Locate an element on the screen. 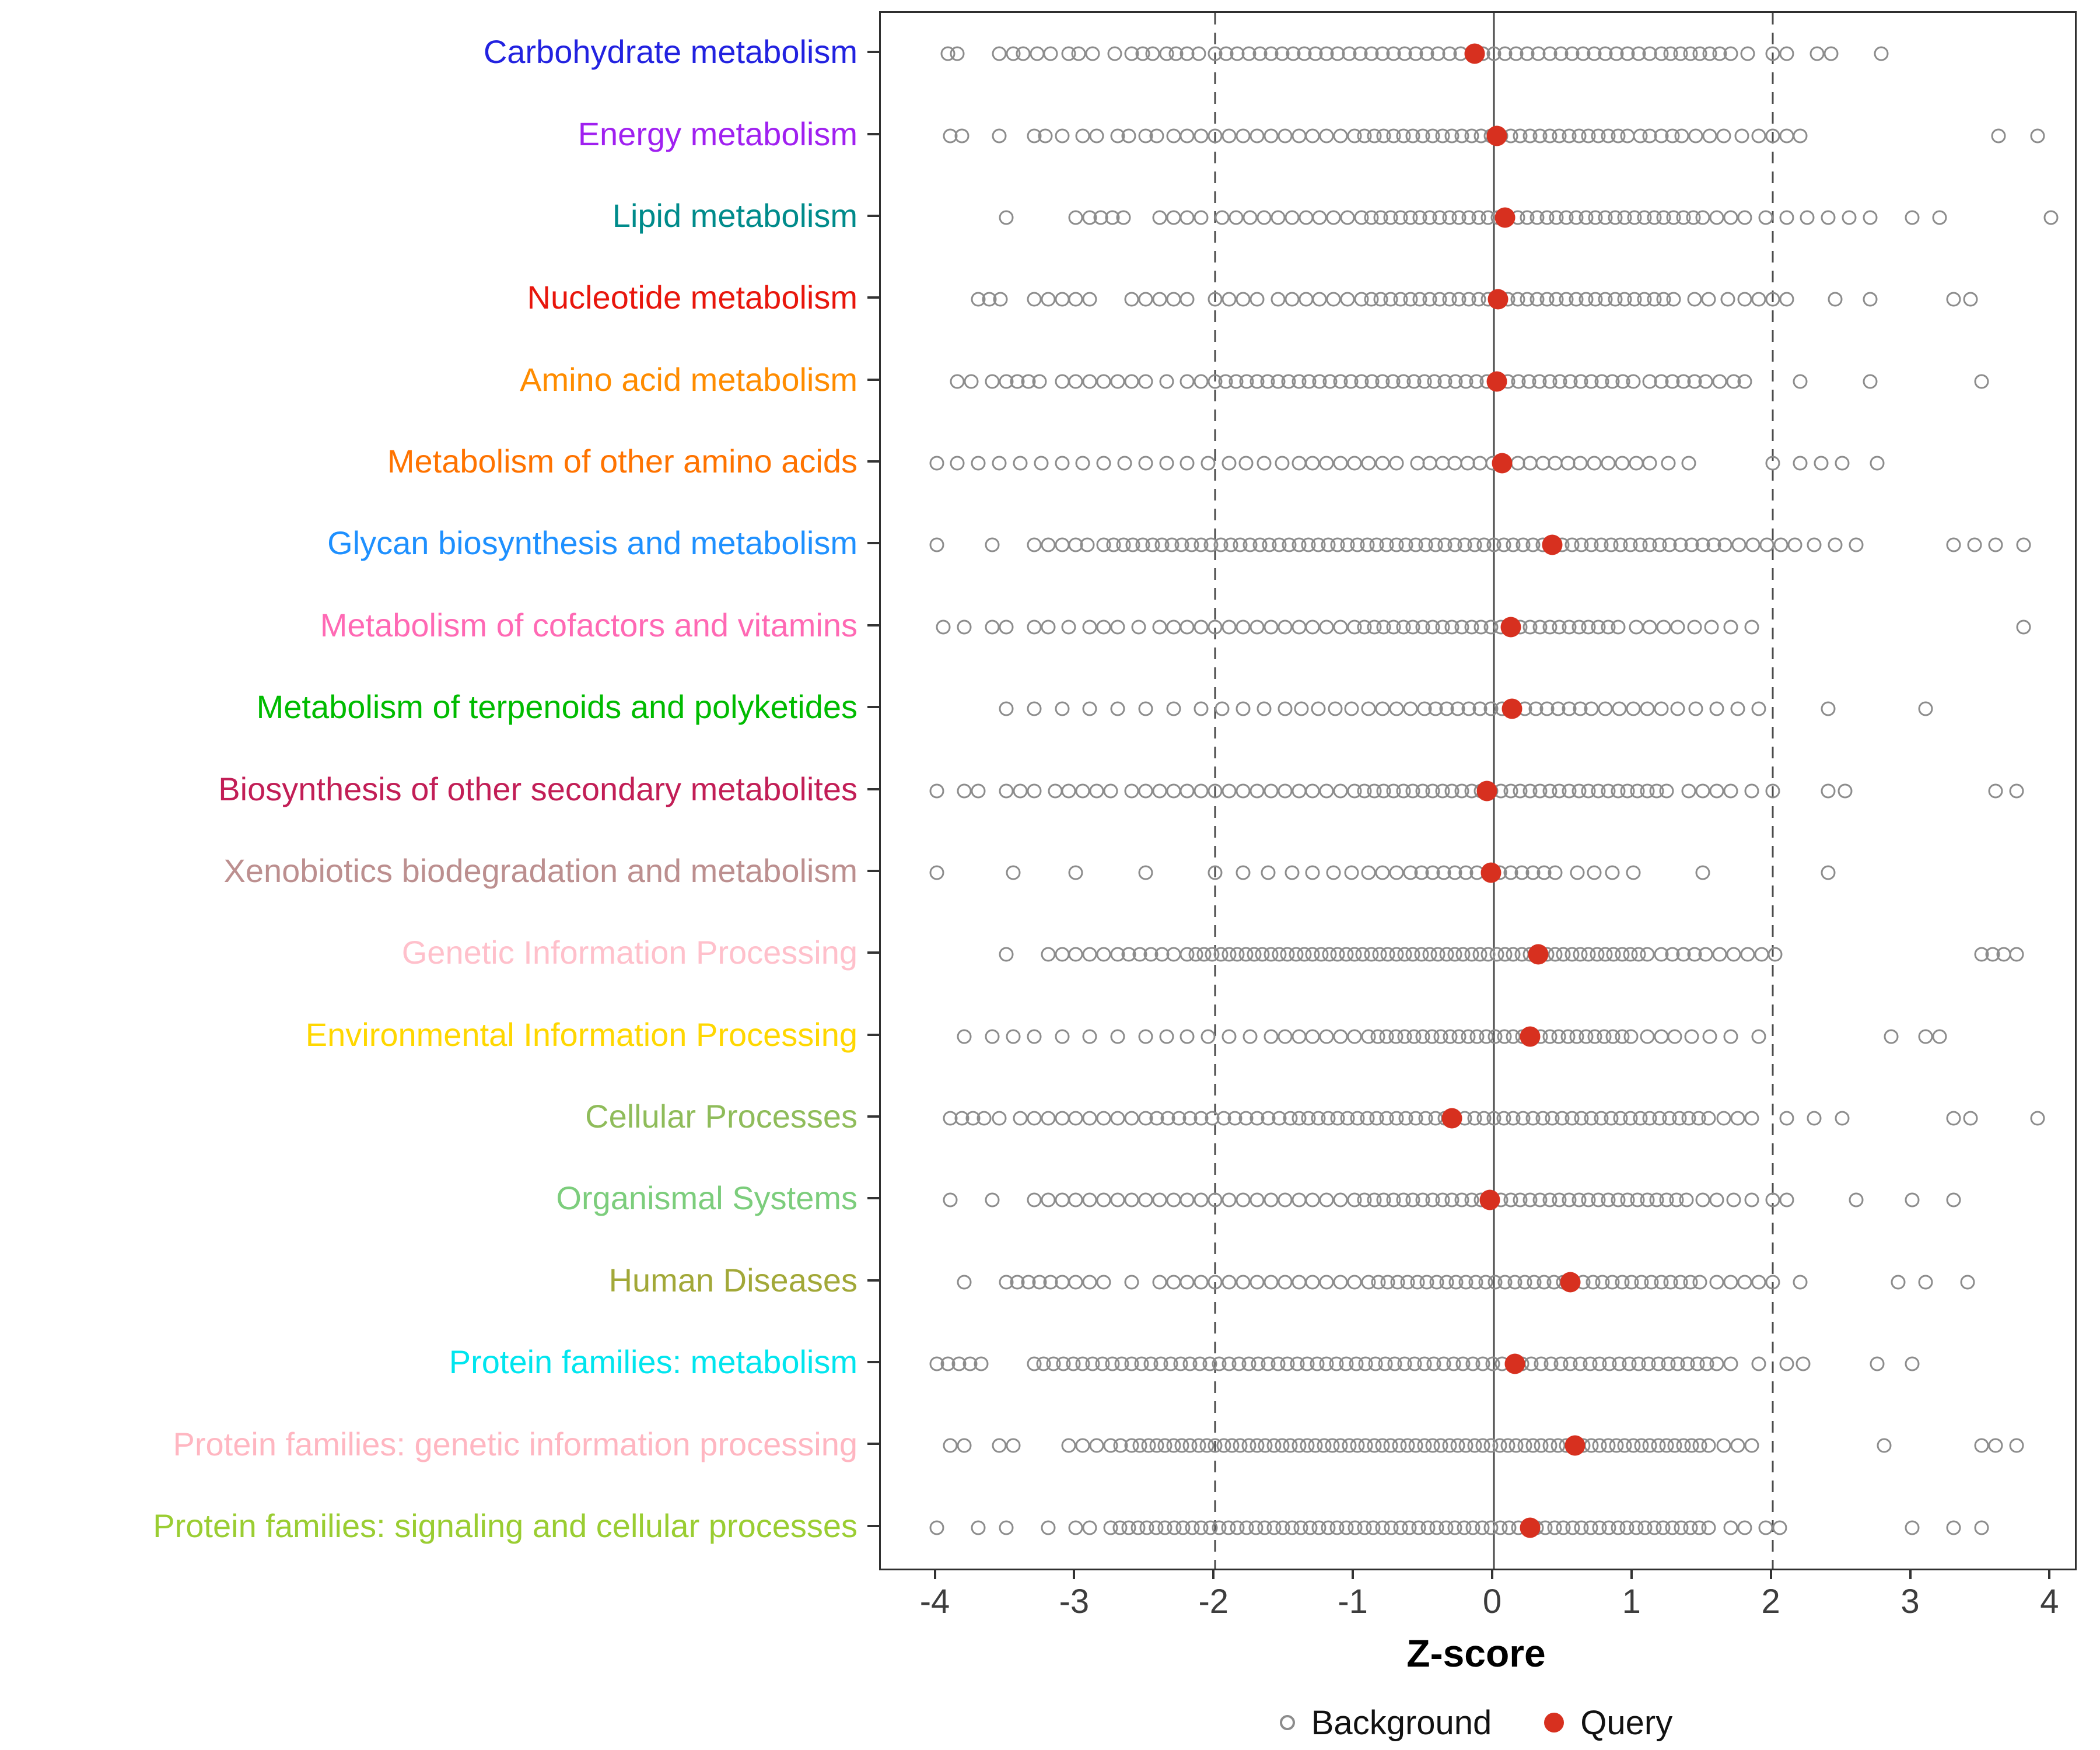 This screenshot has width=2100, height=1750. x-tick-label: -2 is located at coordinates (1213, 1601).